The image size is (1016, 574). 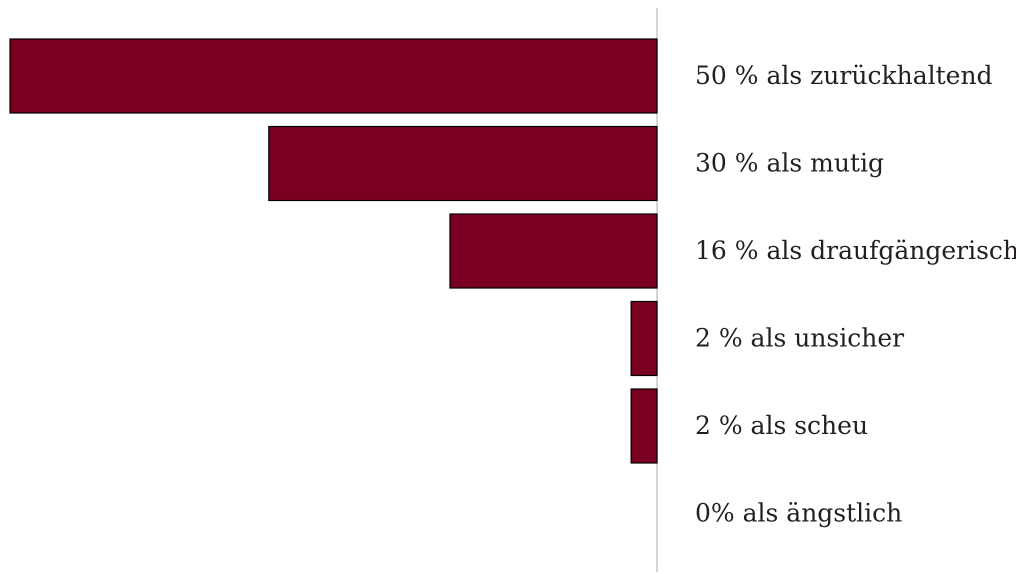 What do you see at coordinates (844, 75) in the screenshot?
I see `category-label-0: 50 % als zurückhaltend` at bounding box center [844, 75].